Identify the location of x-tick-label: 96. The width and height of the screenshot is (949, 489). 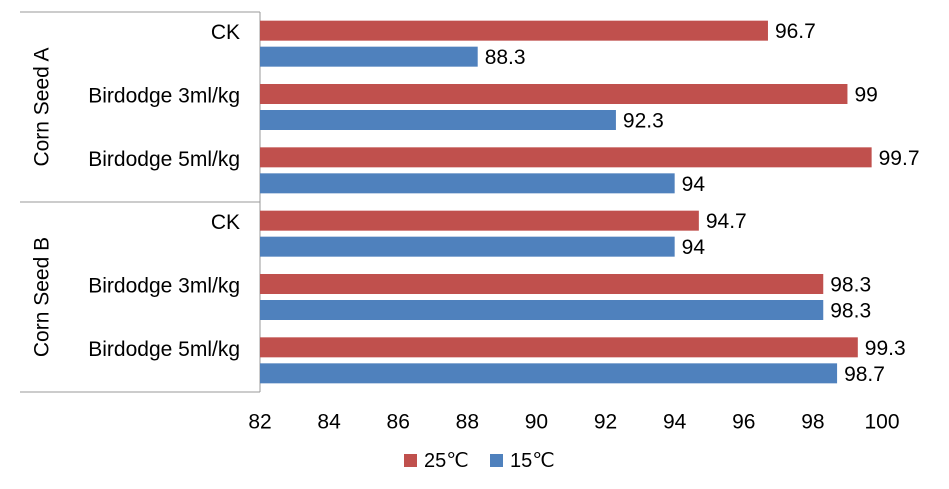
(743, 422).